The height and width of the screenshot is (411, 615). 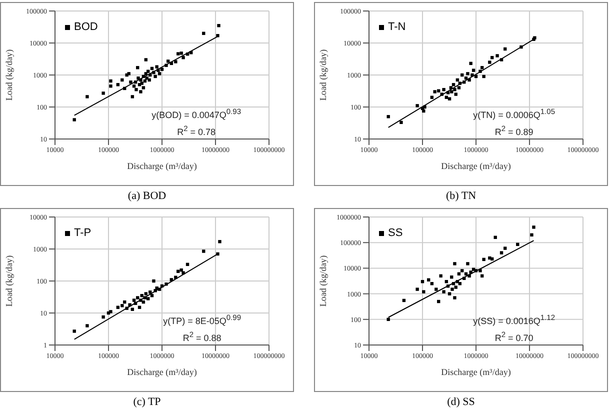 What do you see at coordinates (196, 114) in the screenshot?
I see `annotation: y(BOD) = 0.0047Q$^{0.93}$` at bounding box center [196, 114].